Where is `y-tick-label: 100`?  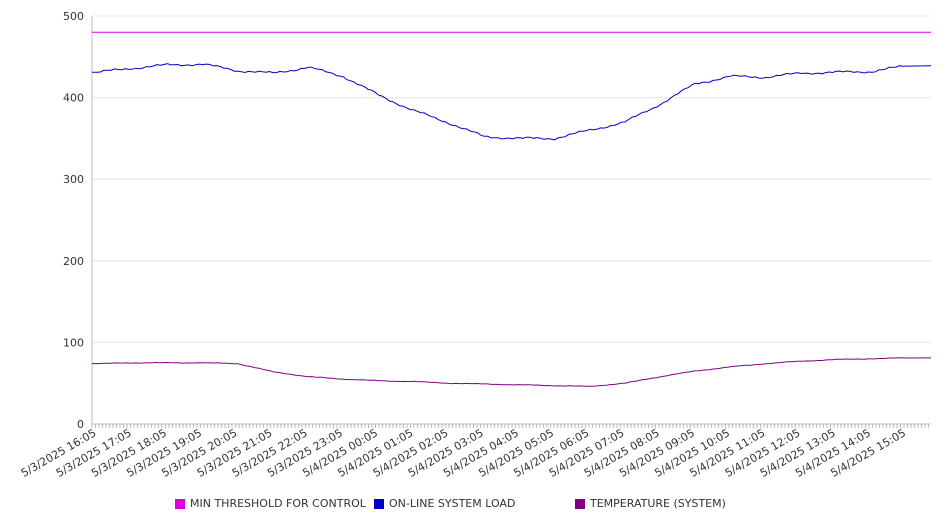
y-tick-label: 100 is located at coordinates (73, 342).